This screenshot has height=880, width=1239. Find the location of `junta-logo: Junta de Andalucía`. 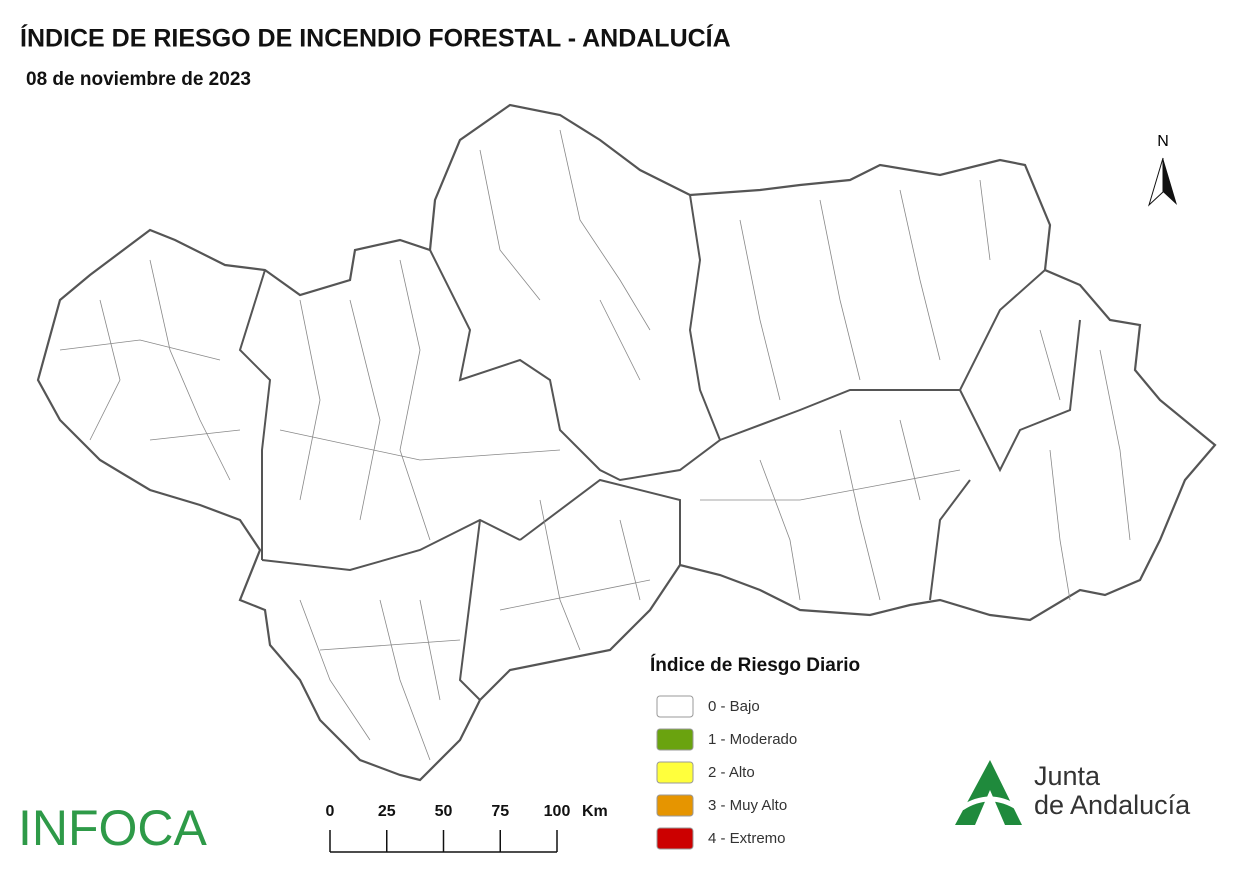

junta-logo: Junta de Andalucía is located at coordinates (1073, 792).